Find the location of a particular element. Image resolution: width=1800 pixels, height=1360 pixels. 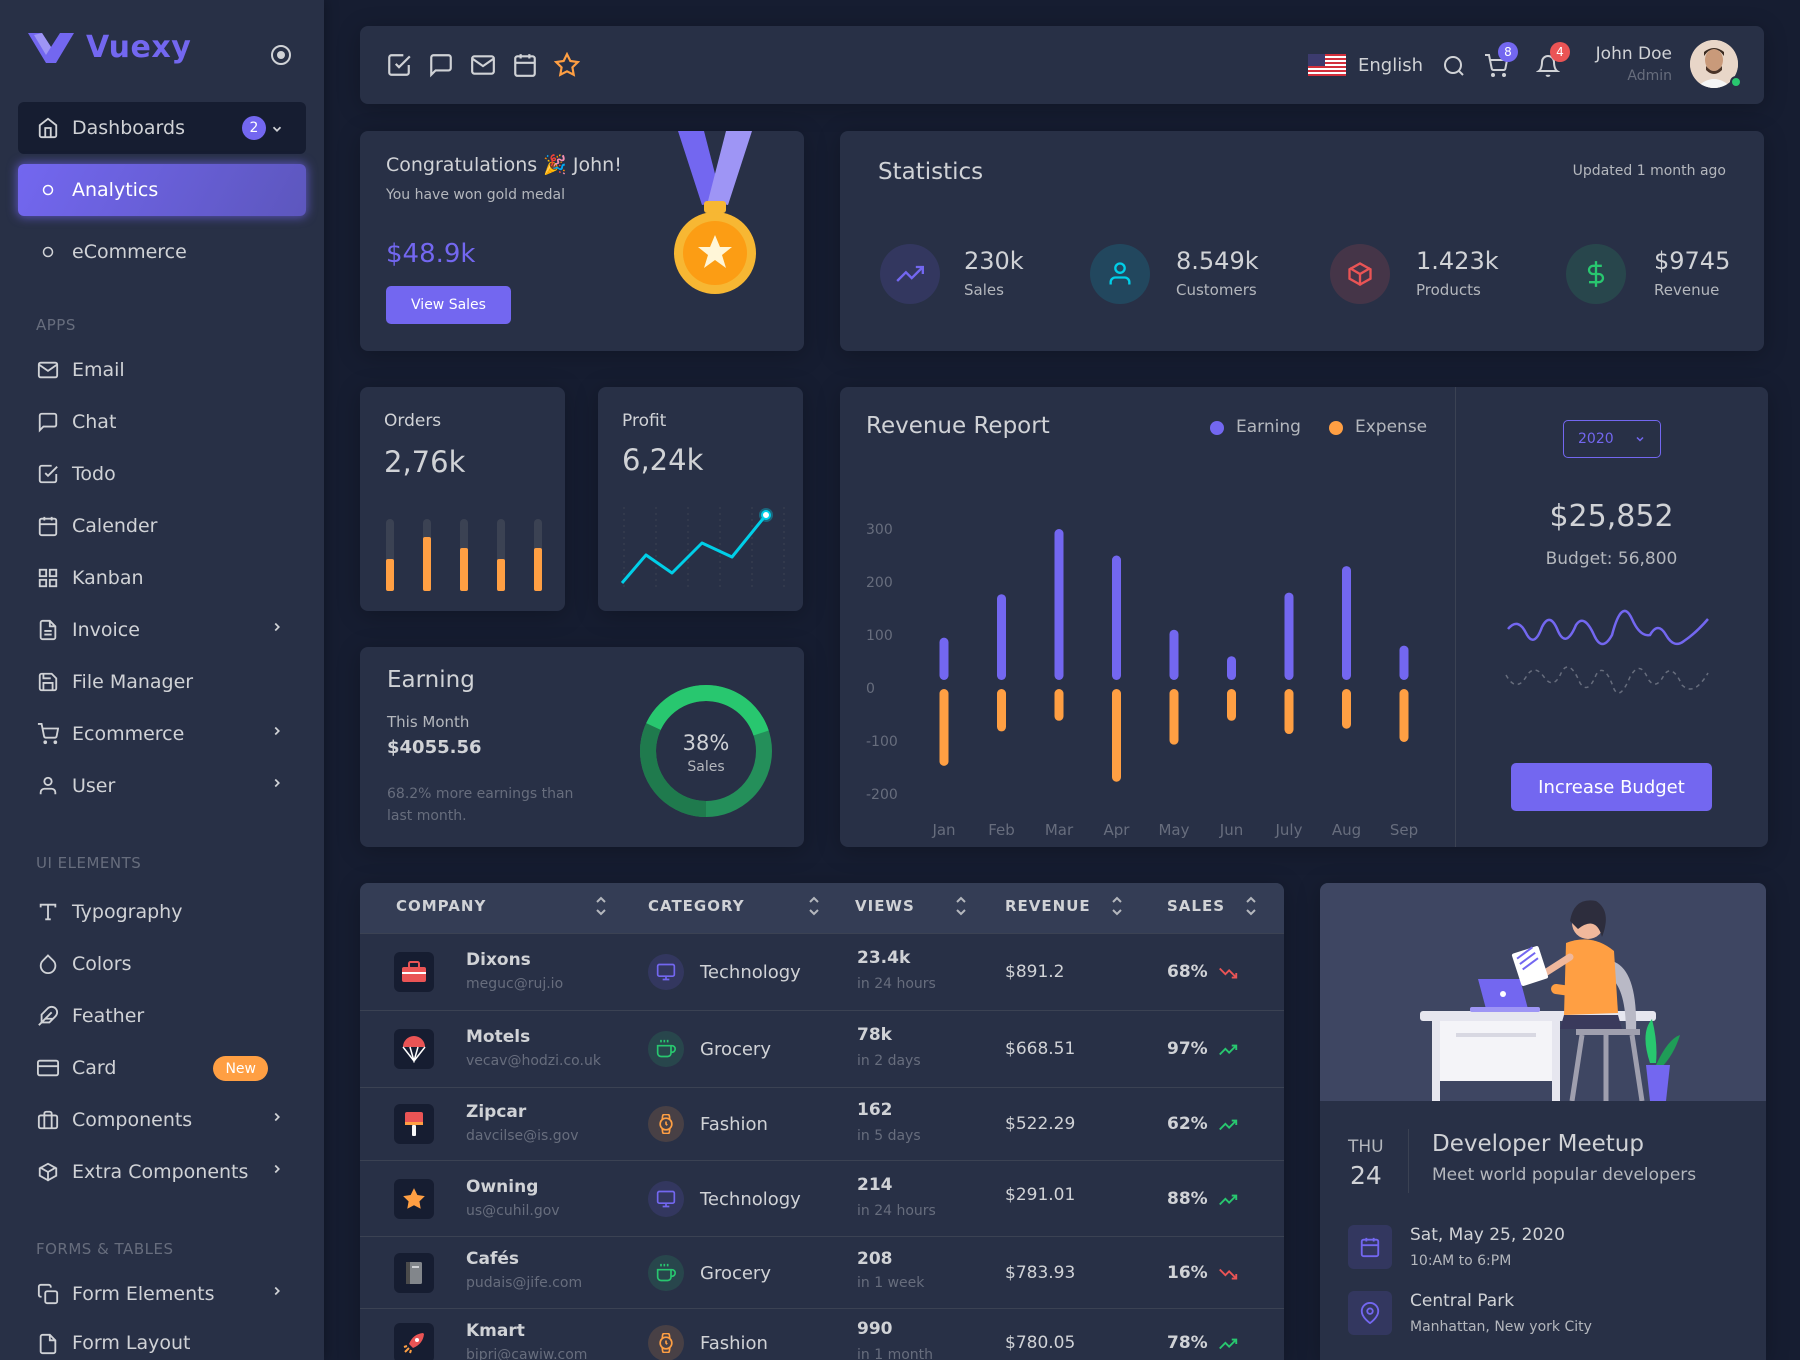

view-sales-button: View Sales is located at coordinates (448, 305).